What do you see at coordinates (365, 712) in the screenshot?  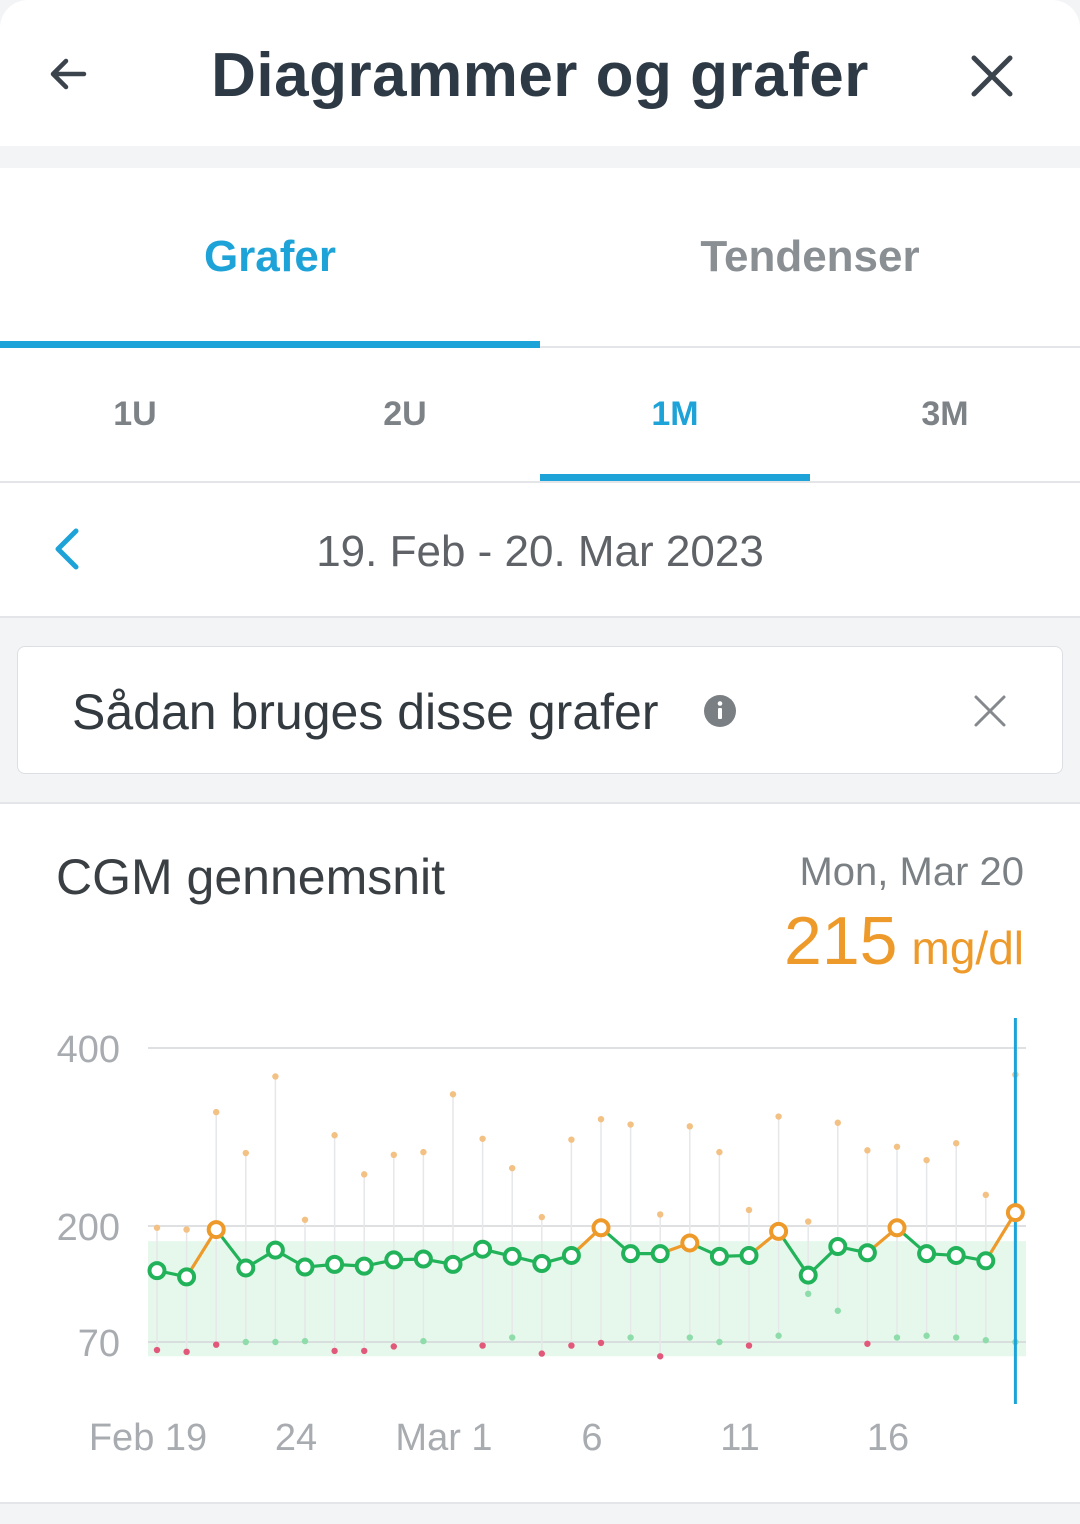 I see `how-to-use-label: Sådan bruges disse grafer` at bounding box center [365, 712].